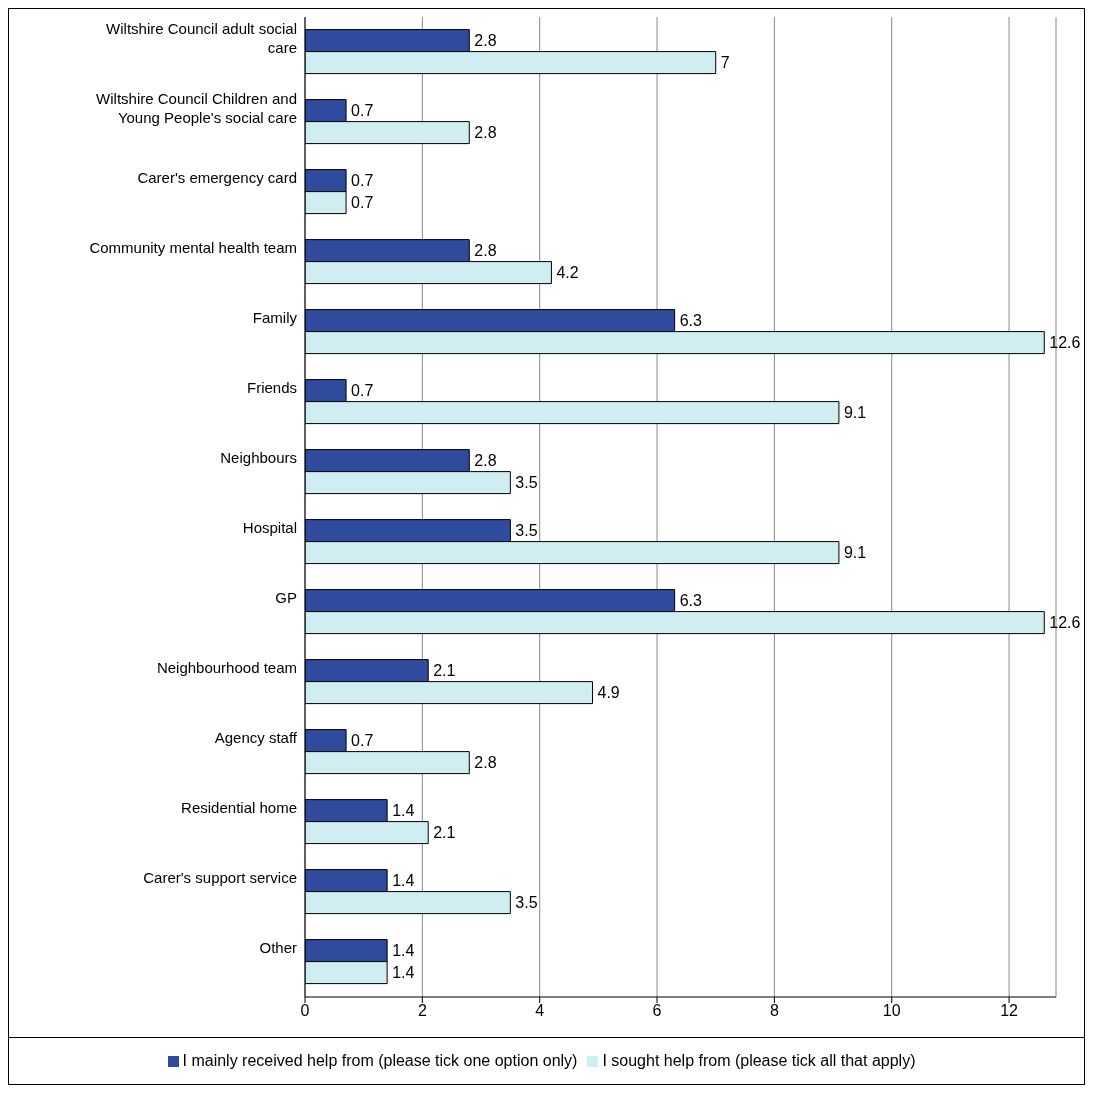 The image size is (1093, 1113). Describe the element at coordinates (1009, 1011) in the screenshot. I see `x-tick-label: 12` at that location.